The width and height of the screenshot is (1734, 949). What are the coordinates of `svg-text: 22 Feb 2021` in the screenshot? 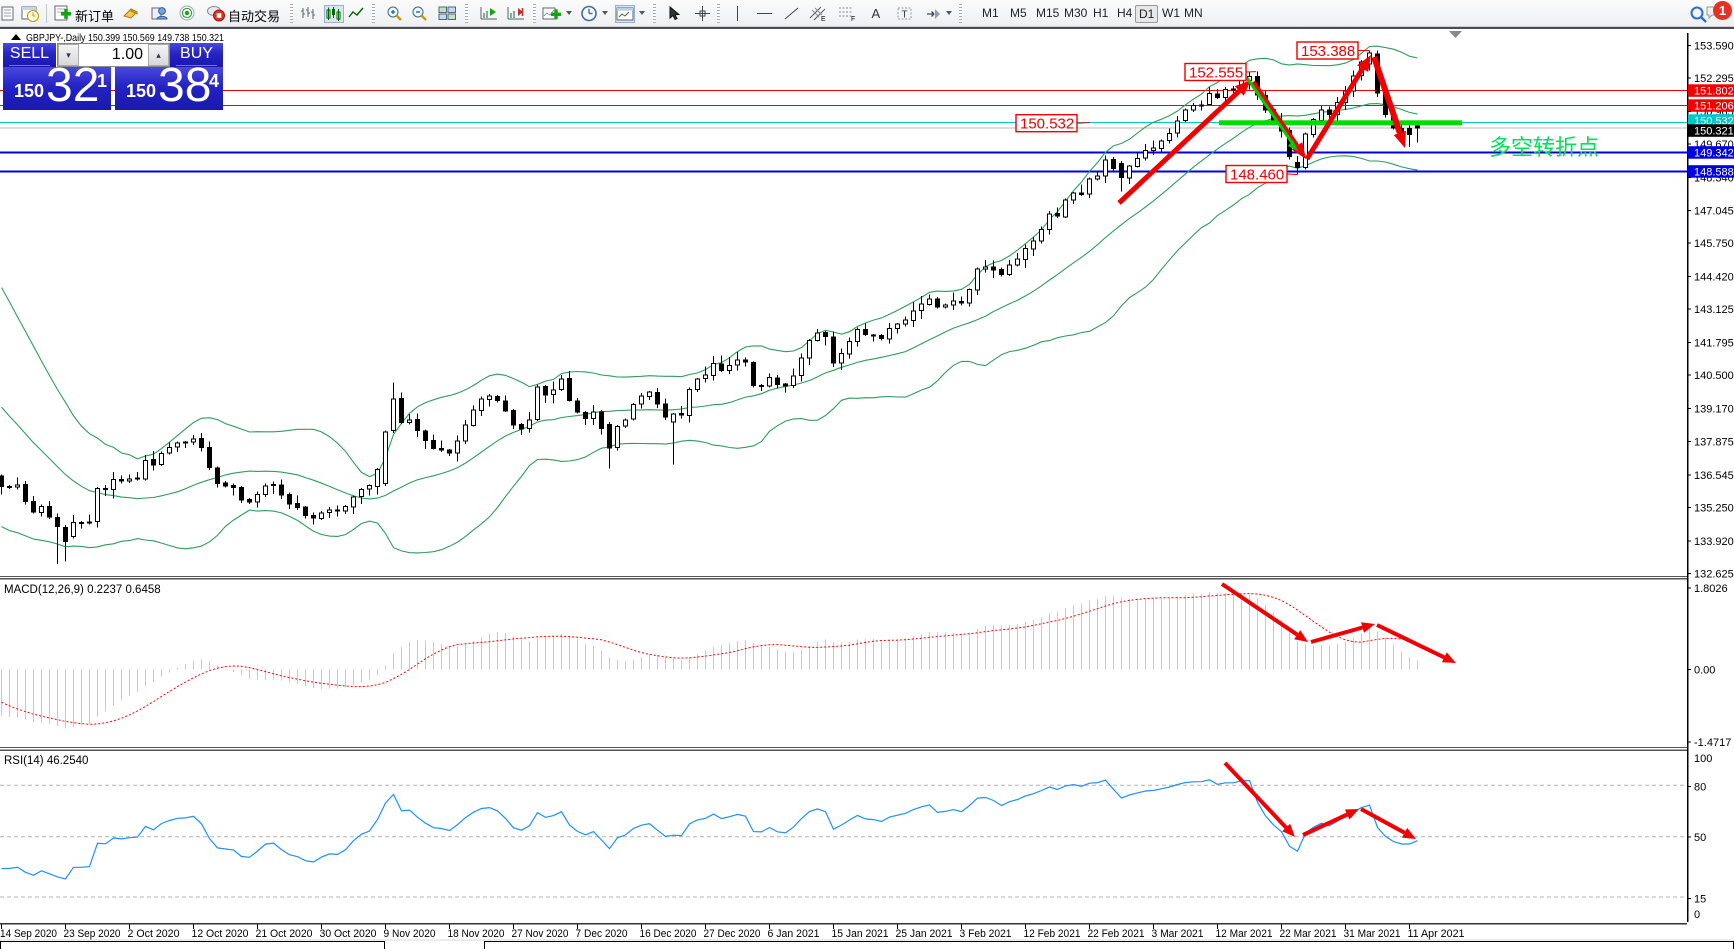 It's located at (1116, 934).